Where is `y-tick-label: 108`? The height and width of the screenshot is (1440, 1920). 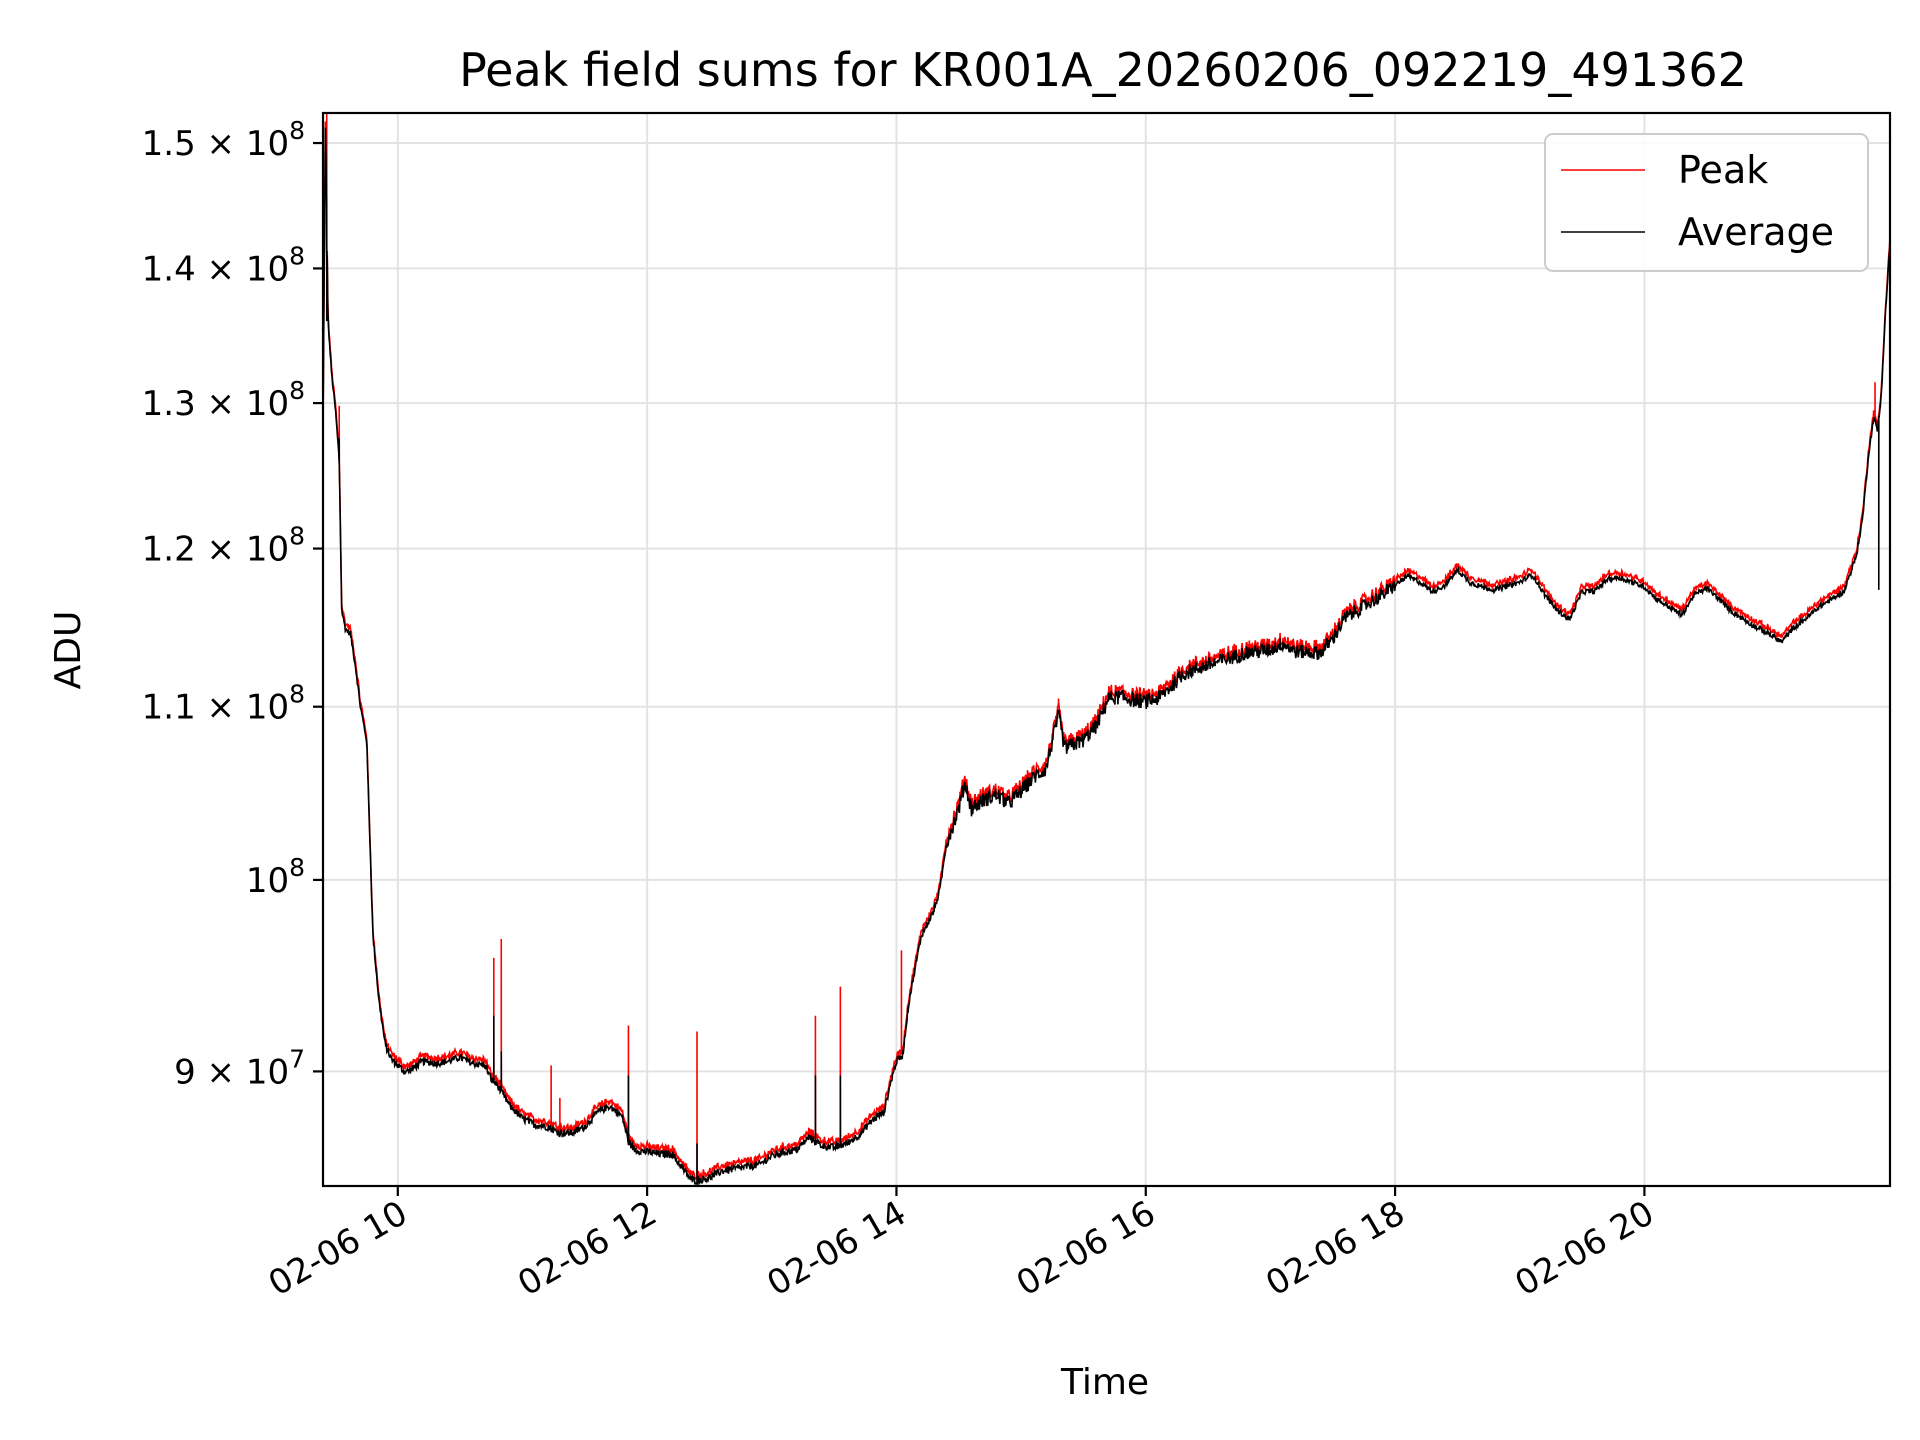 y-tick-label: 108 is located at coordinates (275, 877).